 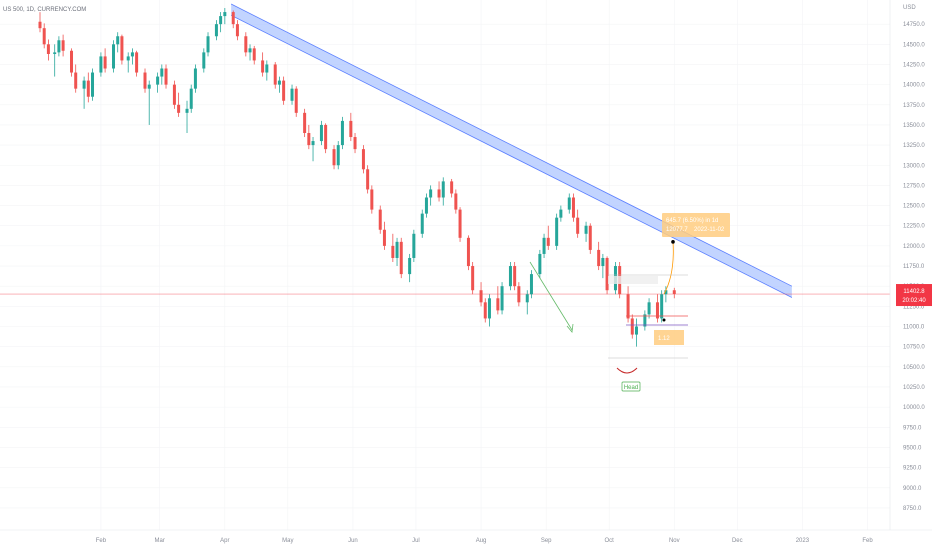 I want to click on y-tick-label: 11000.0, so click(x=914, y=328).